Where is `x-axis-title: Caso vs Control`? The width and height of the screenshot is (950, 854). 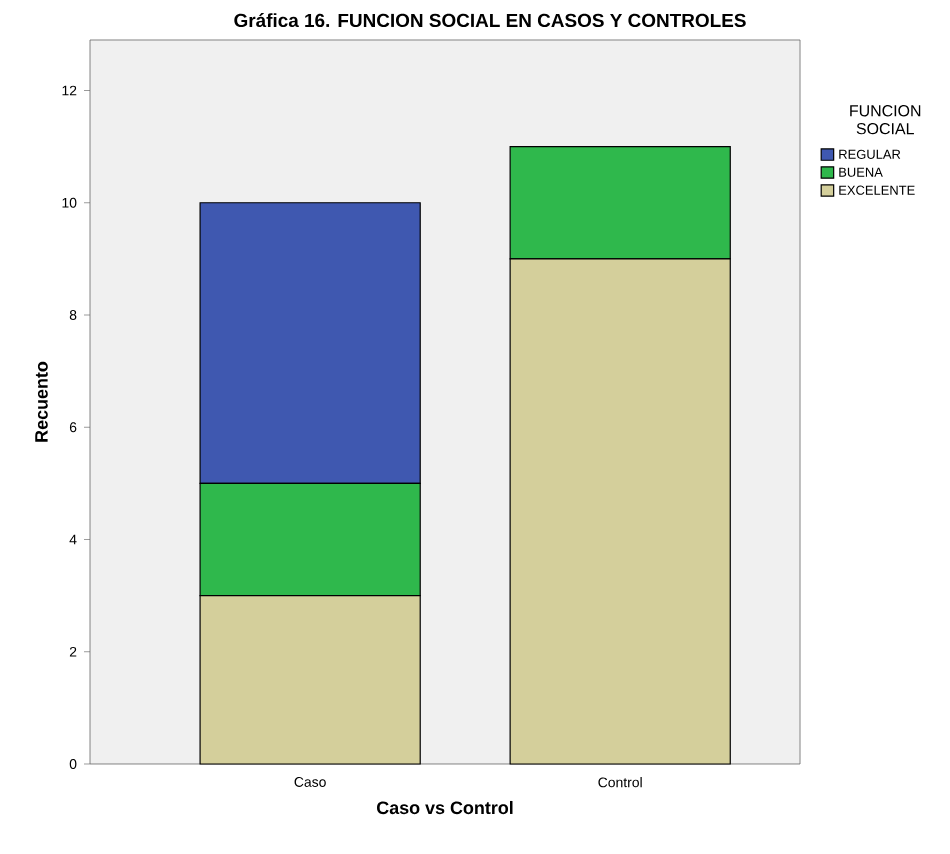
x-axis-title: Caso vs Control is located at coordinates (445, 807).